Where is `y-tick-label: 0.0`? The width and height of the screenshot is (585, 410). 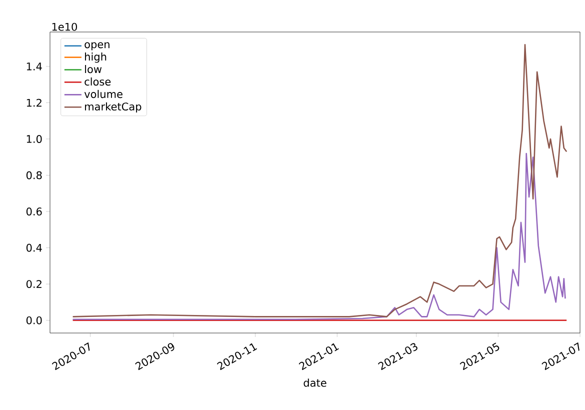 y-tick-label: 0.0 is located at coordinates (34, 320).